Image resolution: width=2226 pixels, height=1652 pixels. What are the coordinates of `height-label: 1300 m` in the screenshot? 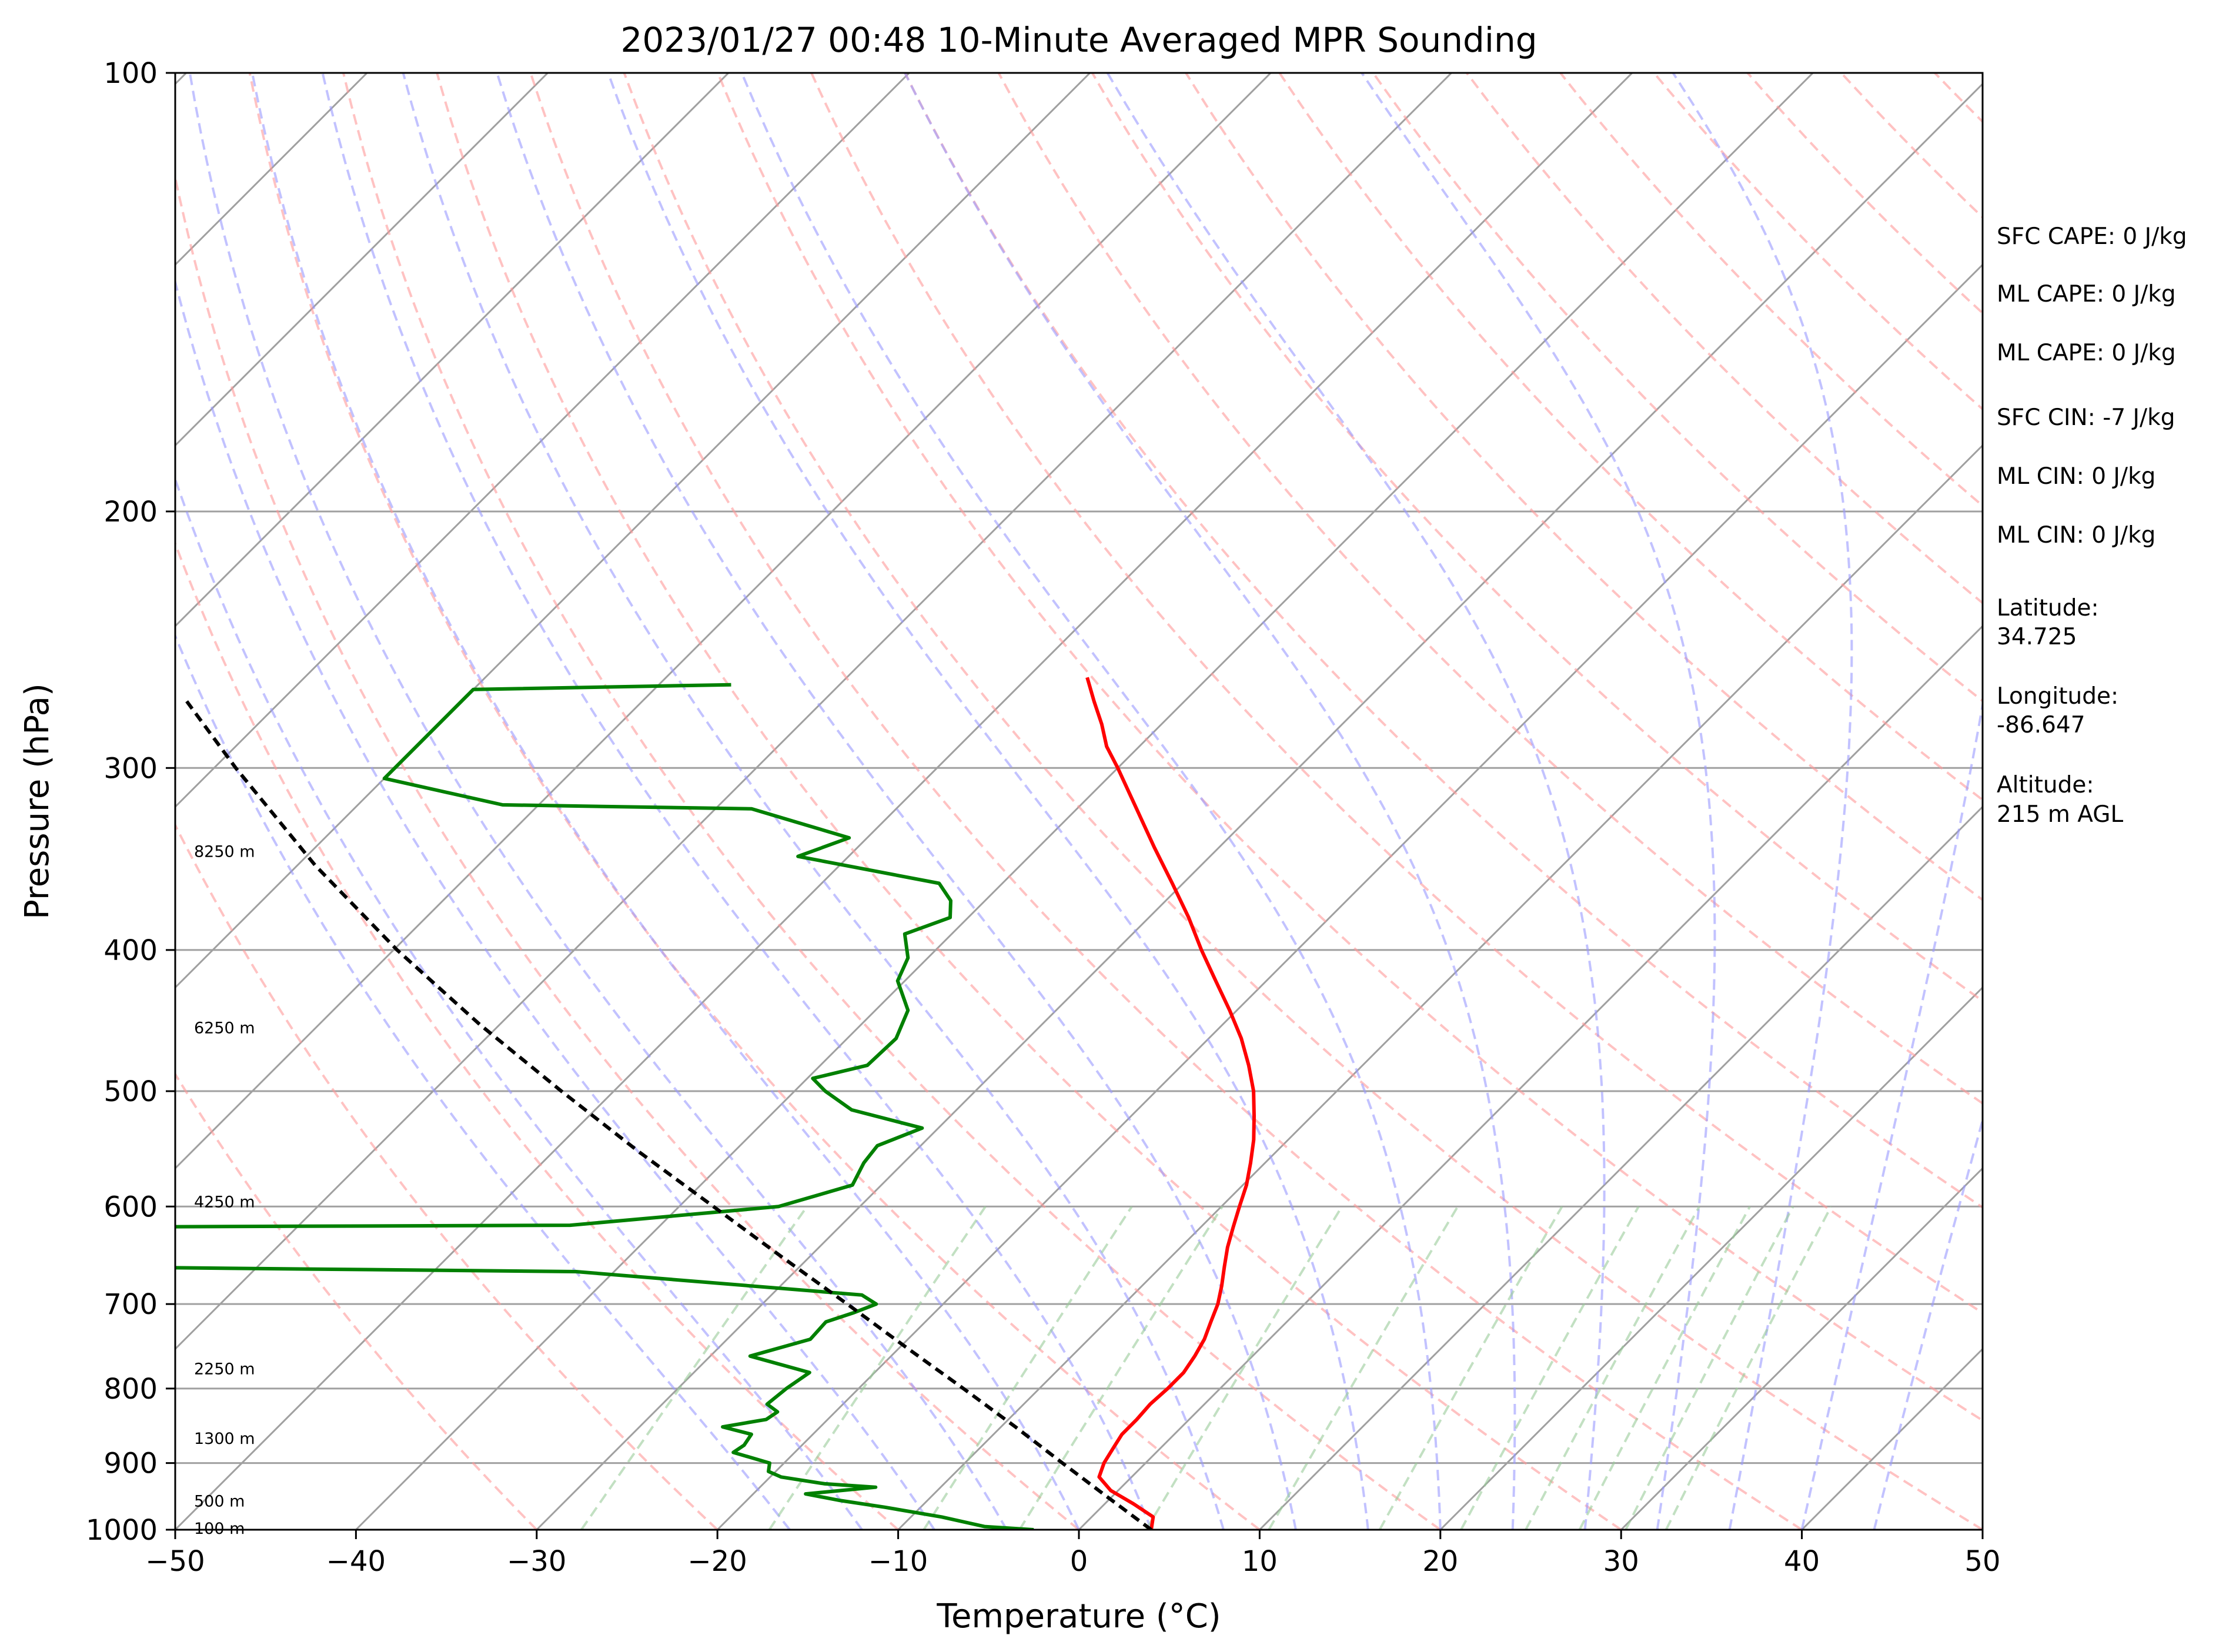 It's located at (224, 1439).